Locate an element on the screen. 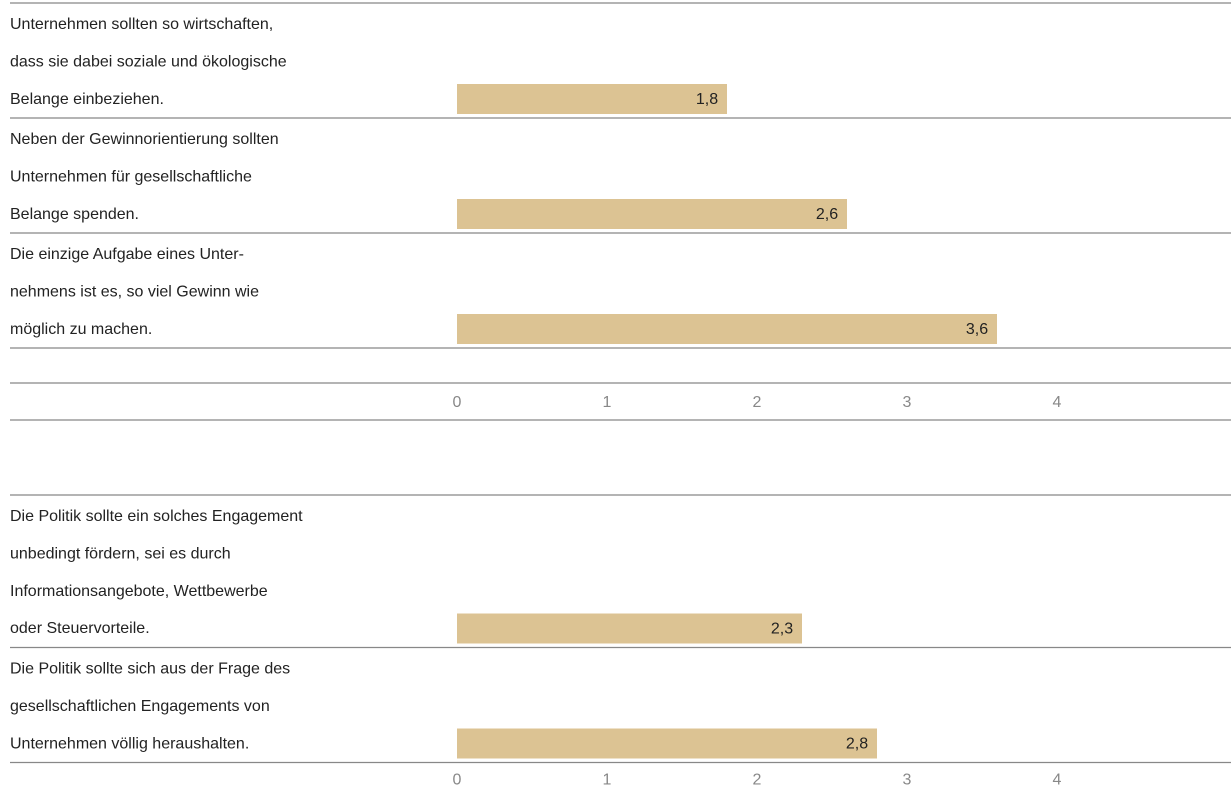 The width and height of the screenshot is (1231, 791). value-label: 2,6 is located at coordinates (827, 214).